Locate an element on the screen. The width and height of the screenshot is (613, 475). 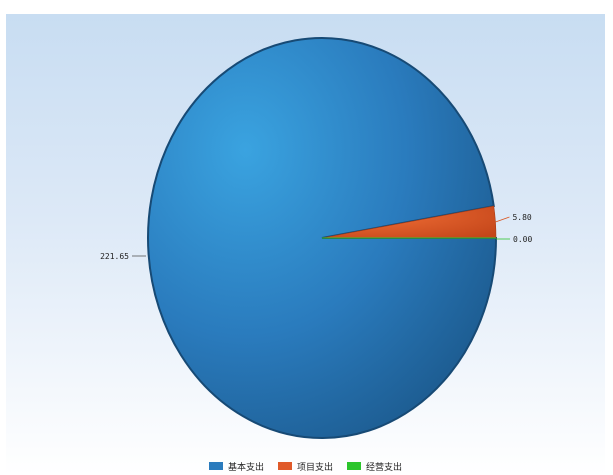
data-label-0: 221.65 is located at coordinates (114, 256).